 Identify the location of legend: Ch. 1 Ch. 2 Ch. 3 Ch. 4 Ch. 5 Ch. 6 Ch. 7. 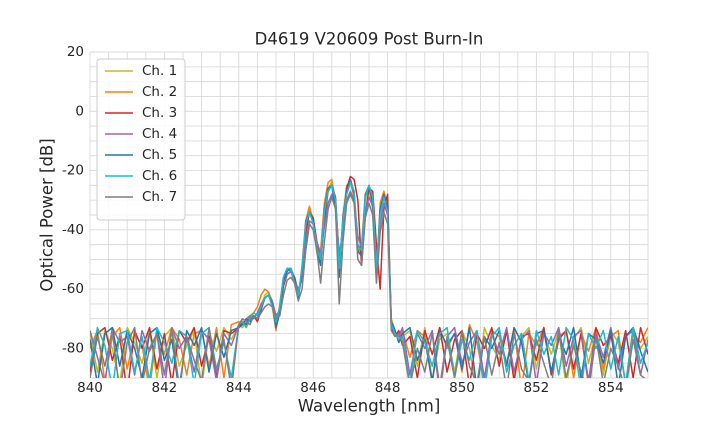
(141, 139).